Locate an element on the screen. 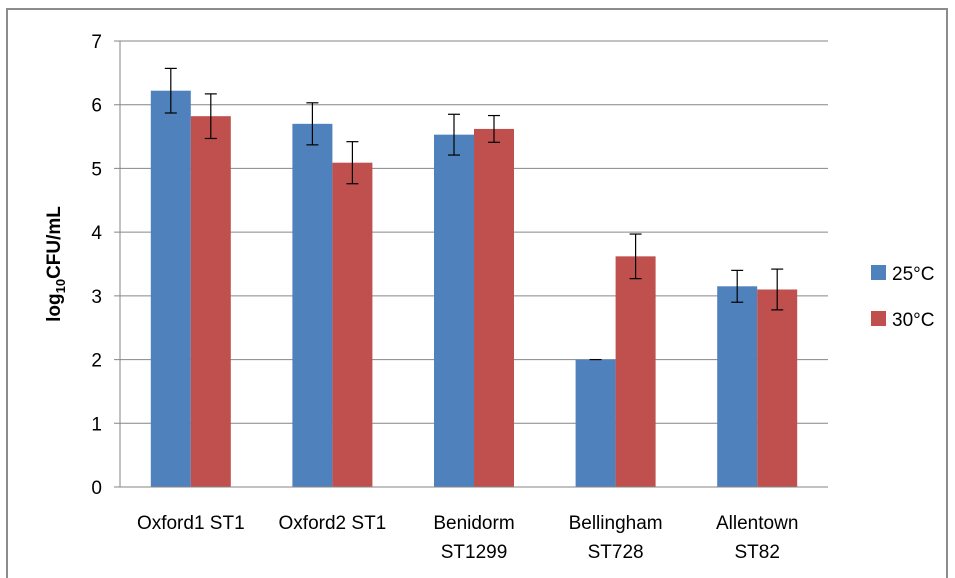 Image resolution: width=955 pixels, height=578 pixels. y-tick-label-6: 6 is located at coordinates (96, 106).